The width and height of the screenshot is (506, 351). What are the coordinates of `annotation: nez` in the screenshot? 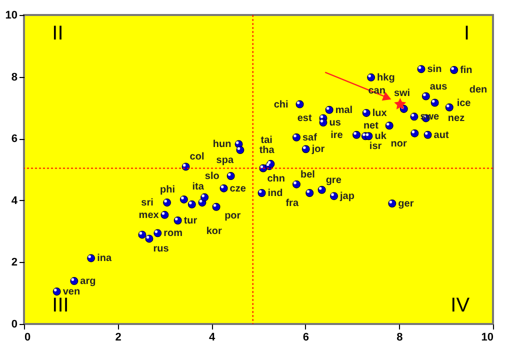 It's located at (456, 118).